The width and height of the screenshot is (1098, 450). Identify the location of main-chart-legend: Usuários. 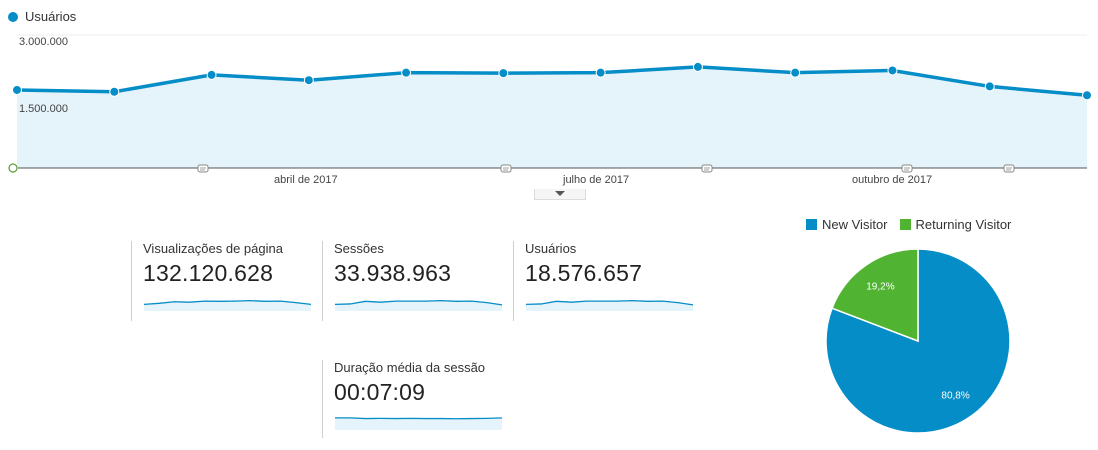
(42, 16).